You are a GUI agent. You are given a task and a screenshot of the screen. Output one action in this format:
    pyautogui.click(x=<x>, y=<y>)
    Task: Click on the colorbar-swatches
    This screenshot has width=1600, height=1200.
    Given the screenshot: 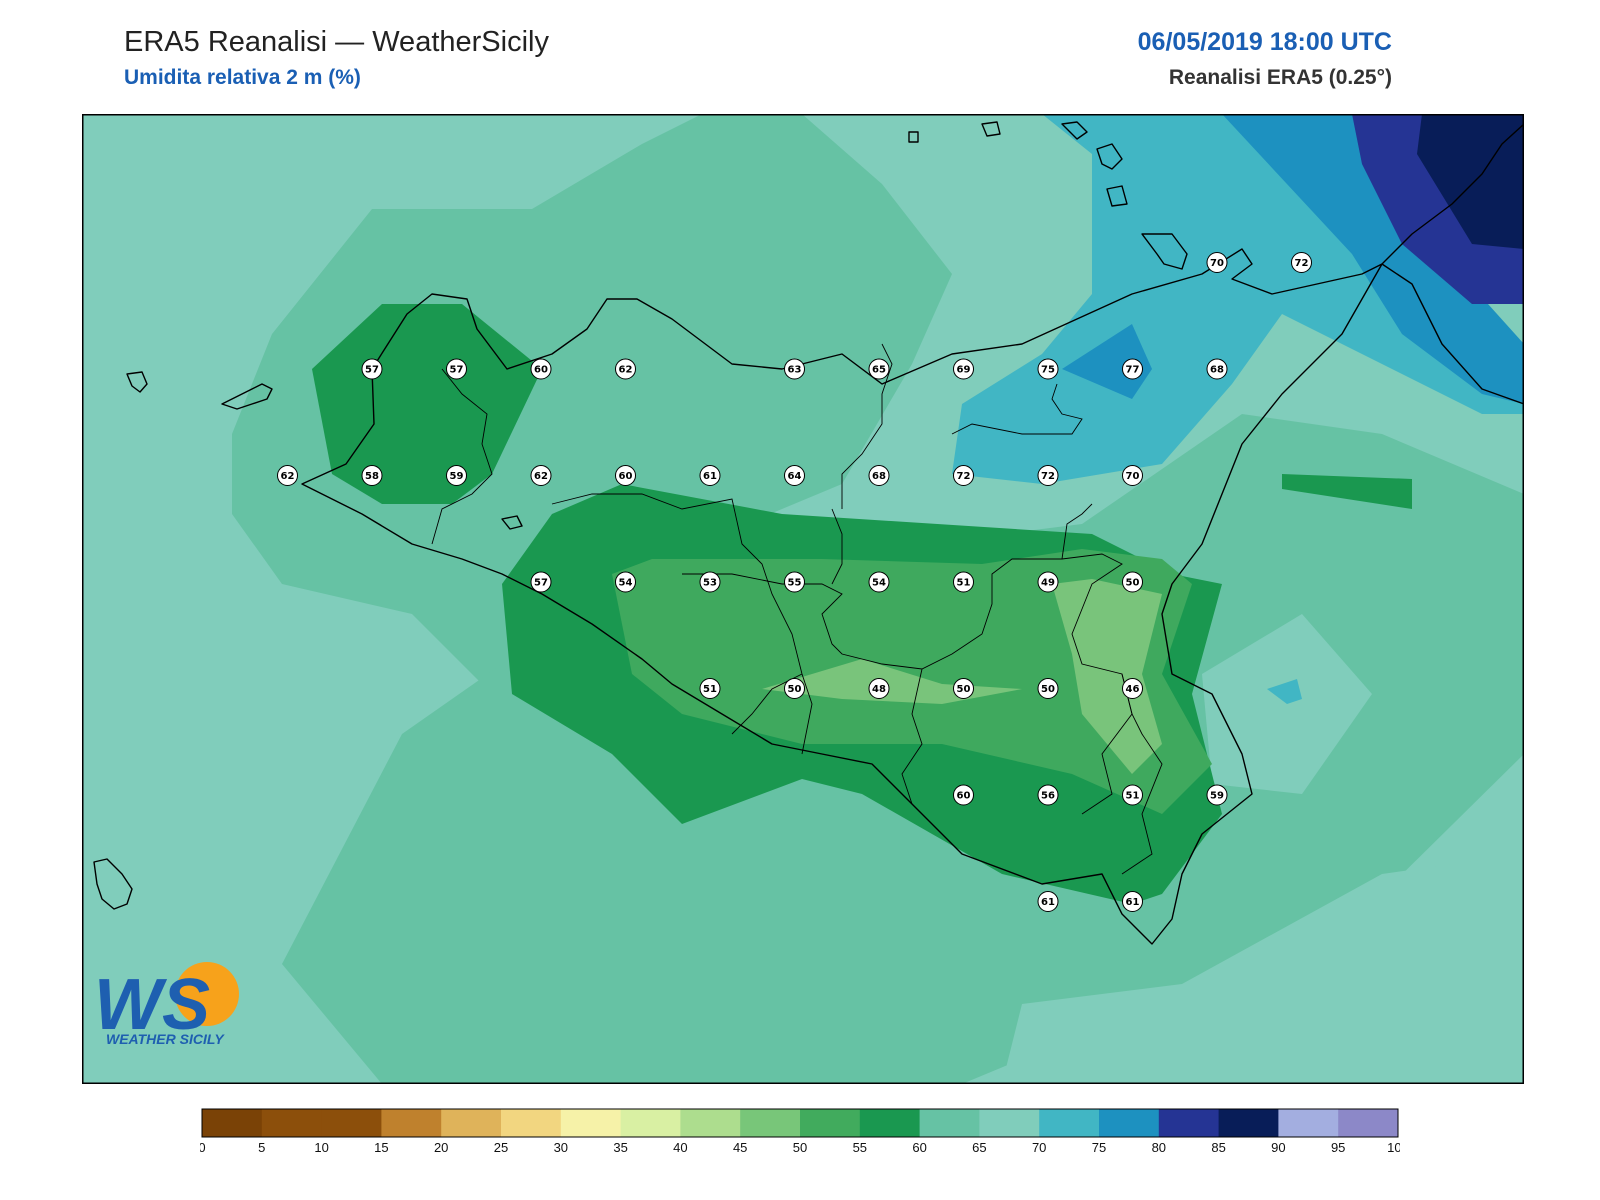 What is the action you would take?
    pyautogui.click(x=800, y=1123)
    